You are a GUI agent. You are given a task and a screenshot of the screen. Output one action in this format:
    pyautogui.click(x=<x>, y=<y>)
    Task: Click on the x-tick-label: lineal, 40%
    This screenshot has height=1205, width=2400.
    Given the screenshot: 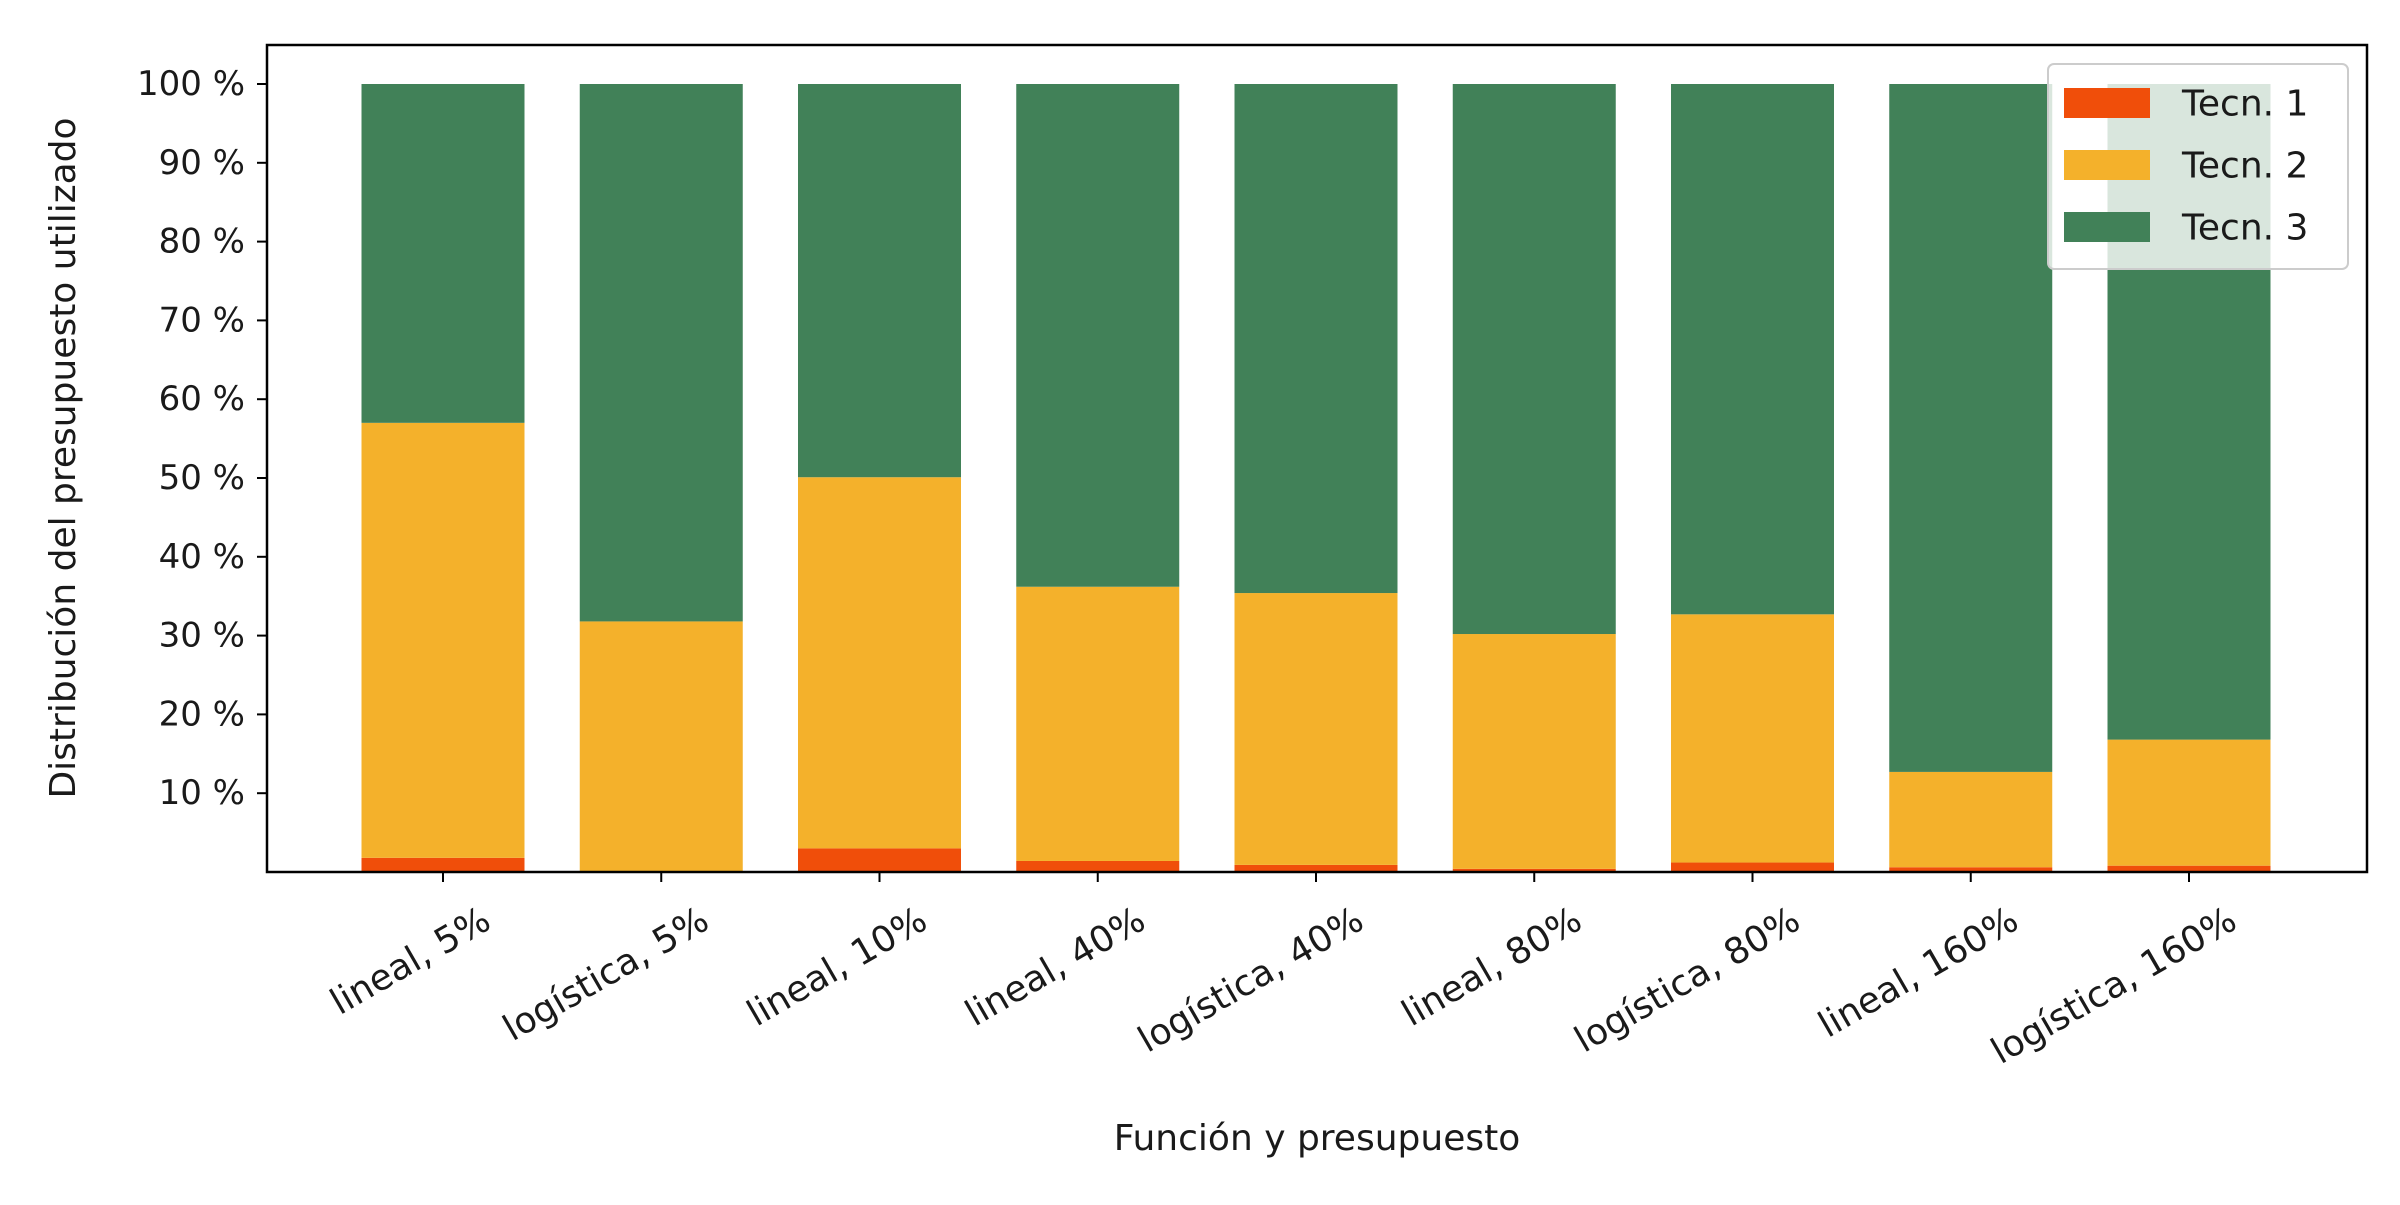 What is the action you would take?
    pyautogui.click(x=1056, y=966)
    